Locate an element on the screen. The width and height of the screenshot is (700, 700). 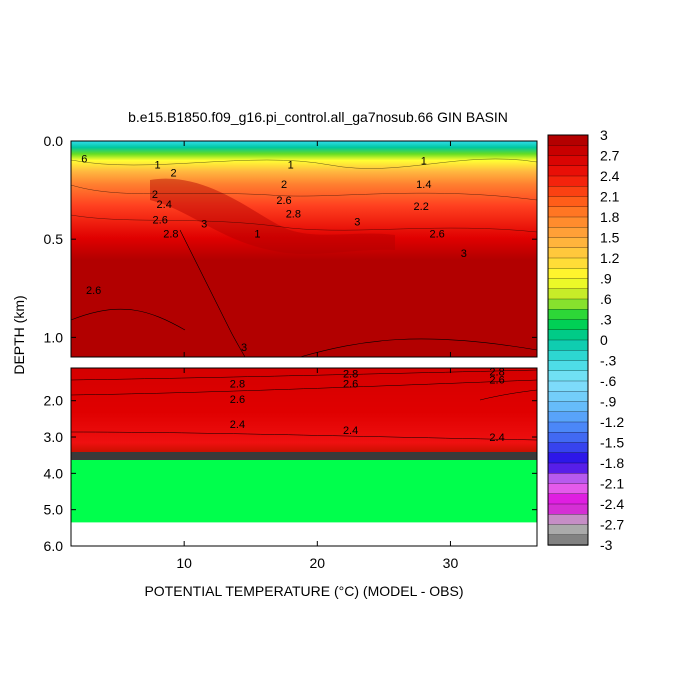
contour-label: 2.2 is located at coordinates (421, 207).